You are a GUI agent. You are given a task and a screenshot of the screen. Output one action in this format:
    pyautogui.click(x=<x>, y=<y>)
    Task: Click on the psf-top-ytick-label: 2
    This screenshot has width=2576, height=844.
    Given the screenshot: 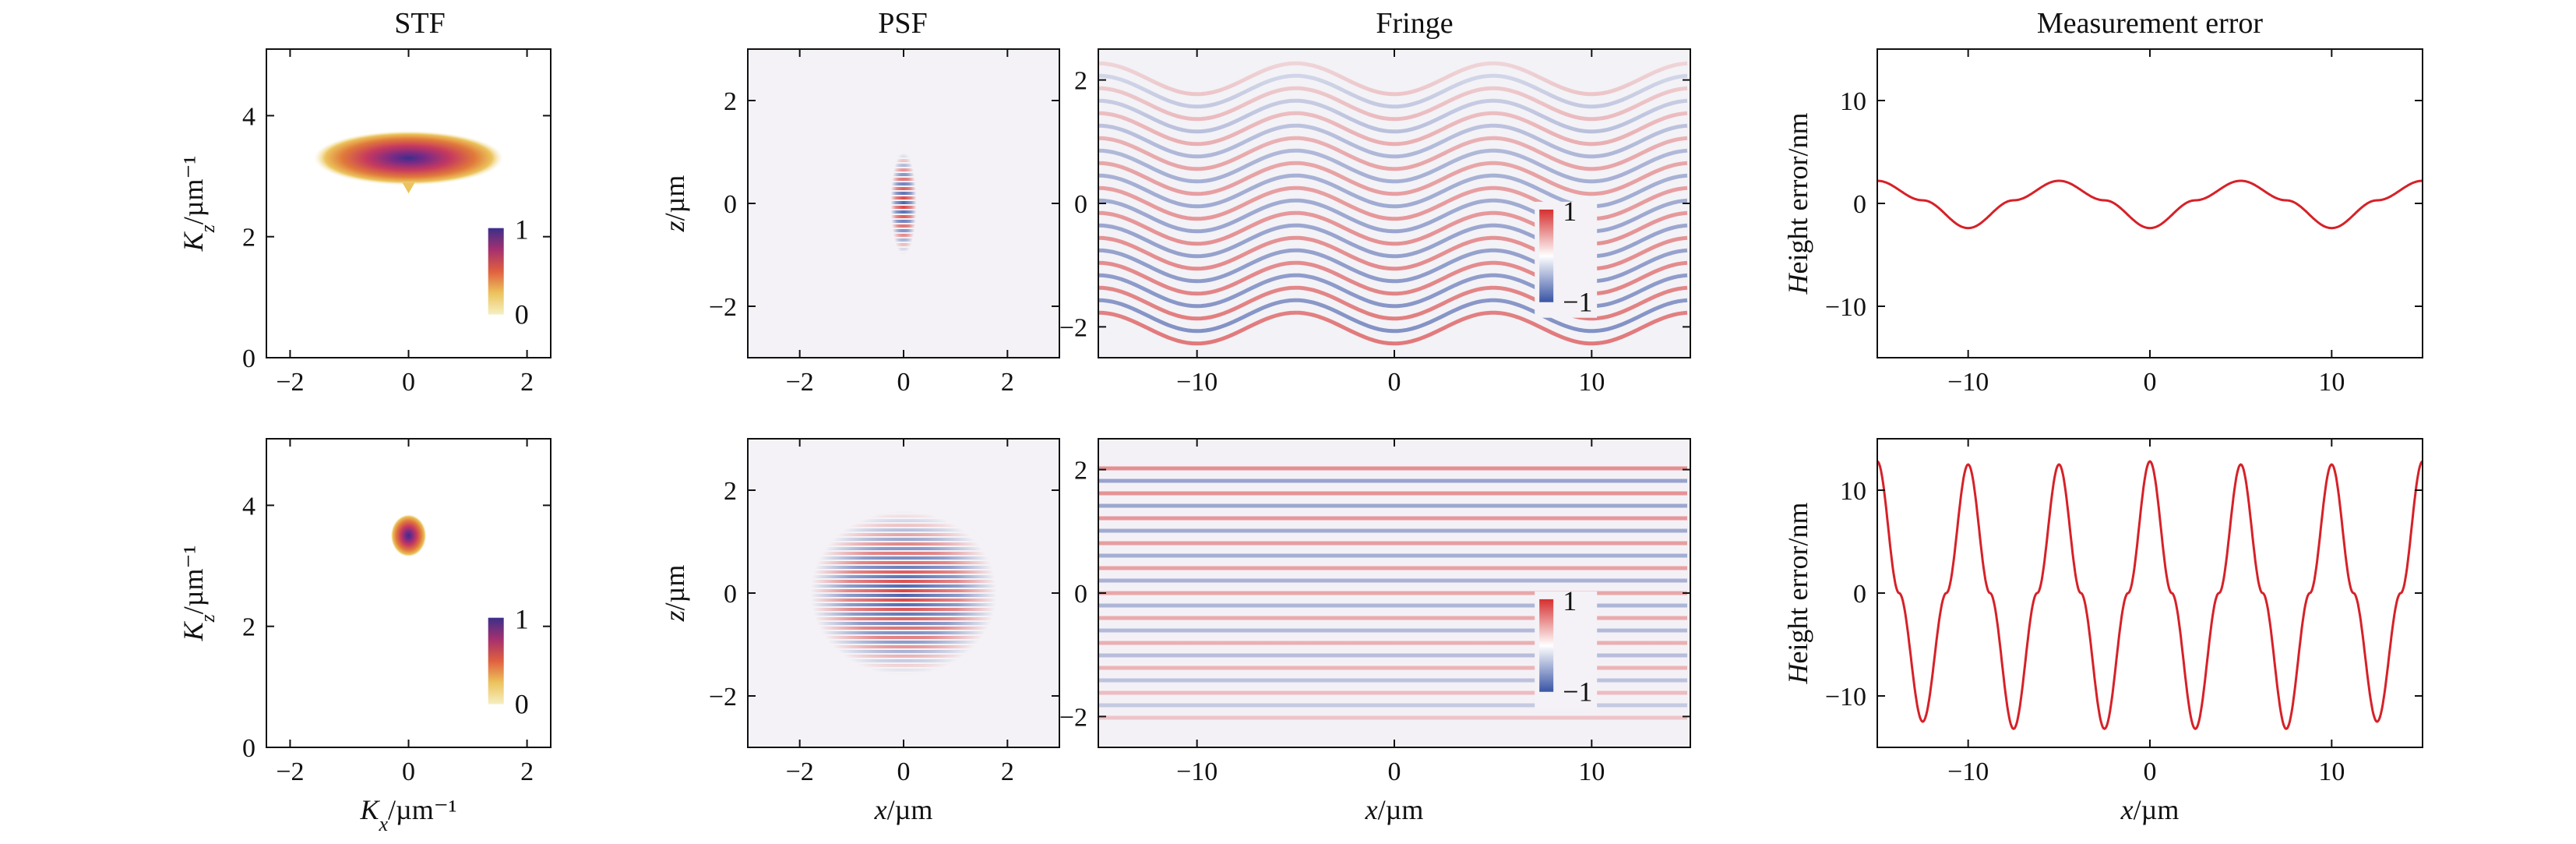 What is the action you would take?
    pyautogui.click(x=731, y=101)
    